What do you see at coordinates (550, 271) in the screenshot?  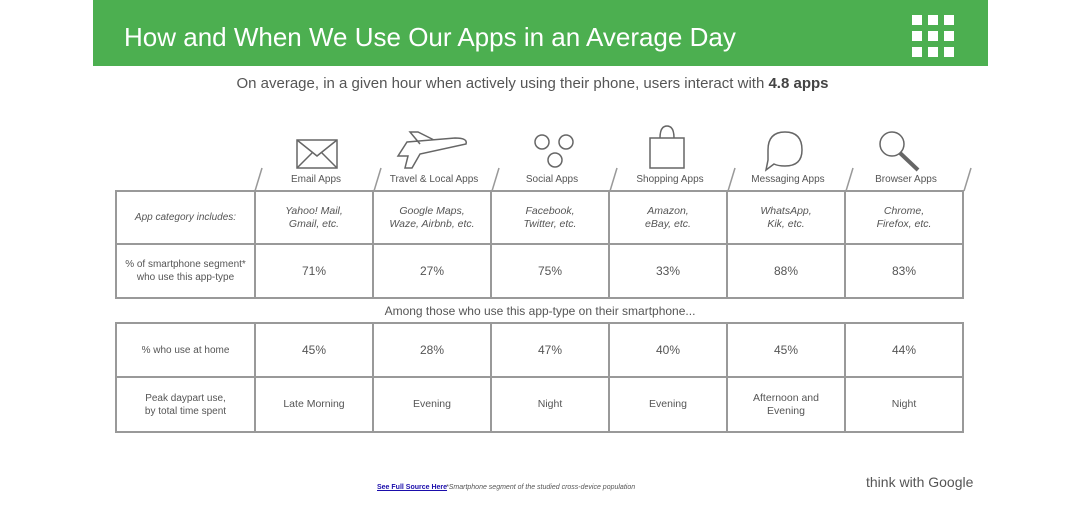 I see `cell: 75%` at bounding box center [550, 271].